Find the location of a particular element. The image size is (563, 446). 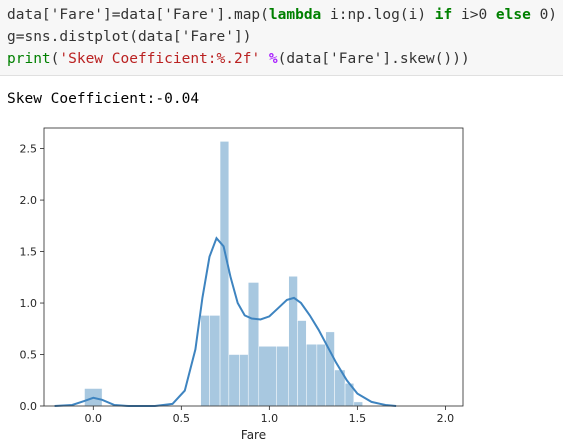

y-tick-label: 2.0 is located at coordinates (29, 200).